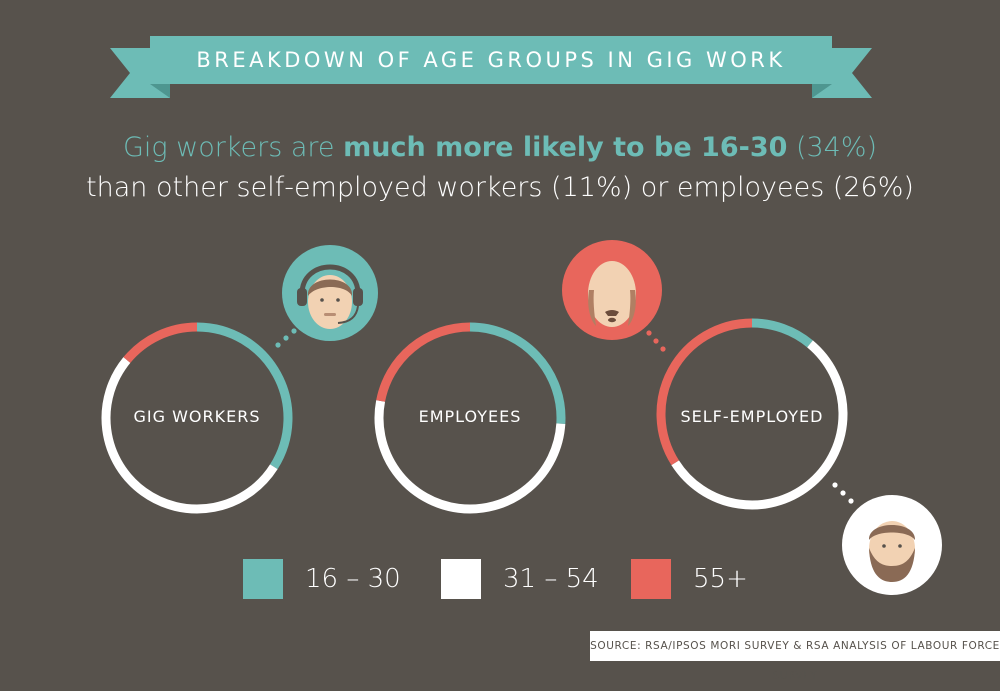 Image resolution: width=1000 pixels, height=691 pixels. I want to click on legend-item-16-30: 16 – 30, so click(322, 579).